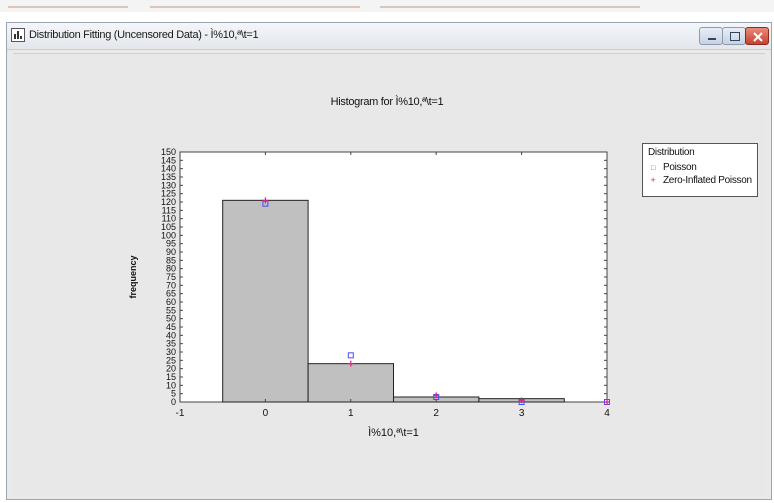  What do you see at coordinates (171, 285) in the screenshot?
I see `y-tick-label: 70` at bounding box center [171, 285].